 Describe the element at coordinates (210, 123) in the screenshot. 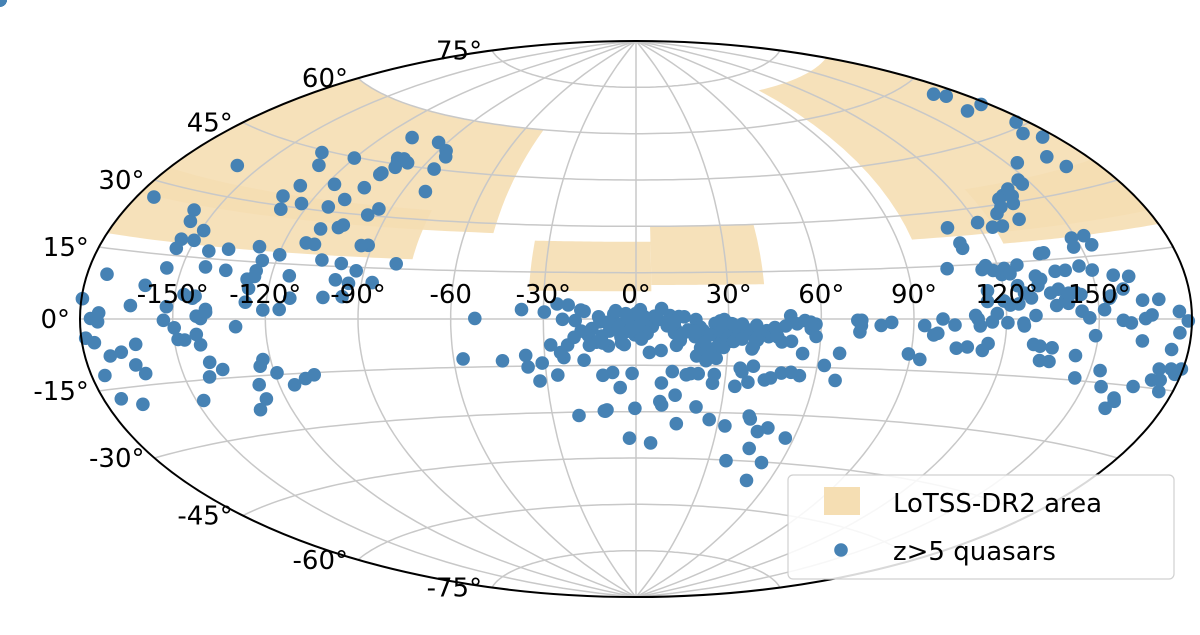

I see `latitude-tick-label: 45°` at that location.